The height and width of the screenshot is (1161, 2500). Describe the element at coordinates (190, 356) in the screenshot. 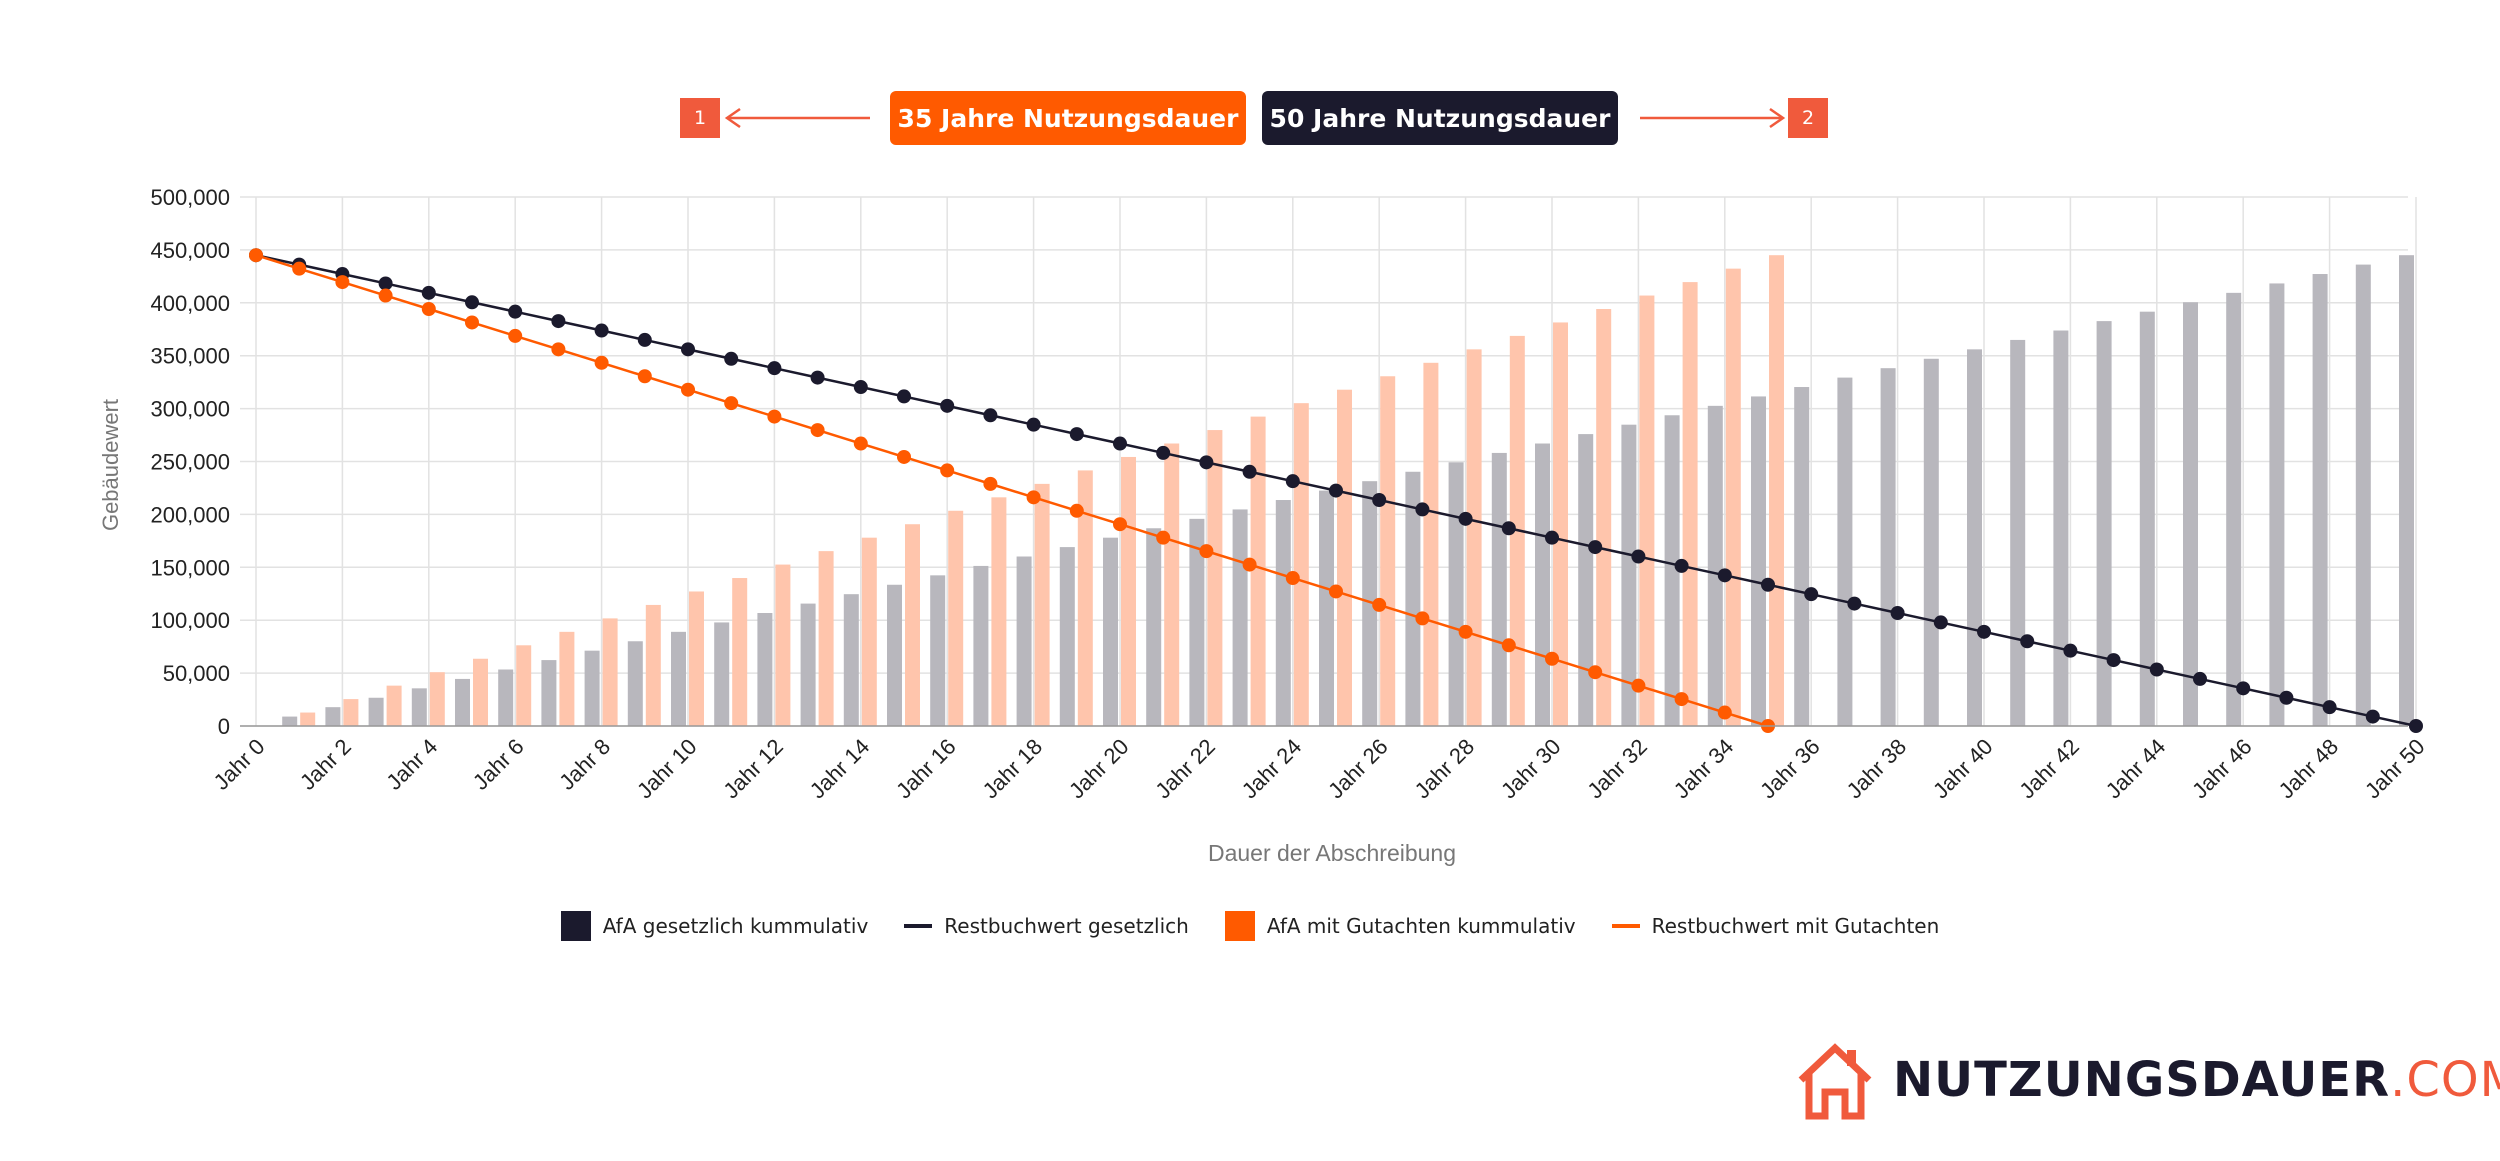

I see `y-tick-label: 350,000` at that location.